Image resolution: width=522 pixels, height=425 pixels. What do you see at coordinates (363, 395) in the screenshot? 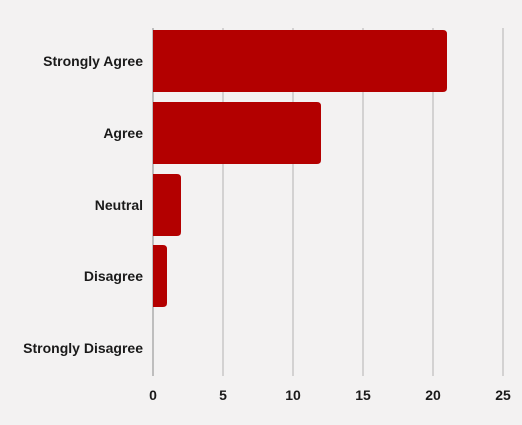
I see `x-tick-label: 15` at bounding box center [363, 395].